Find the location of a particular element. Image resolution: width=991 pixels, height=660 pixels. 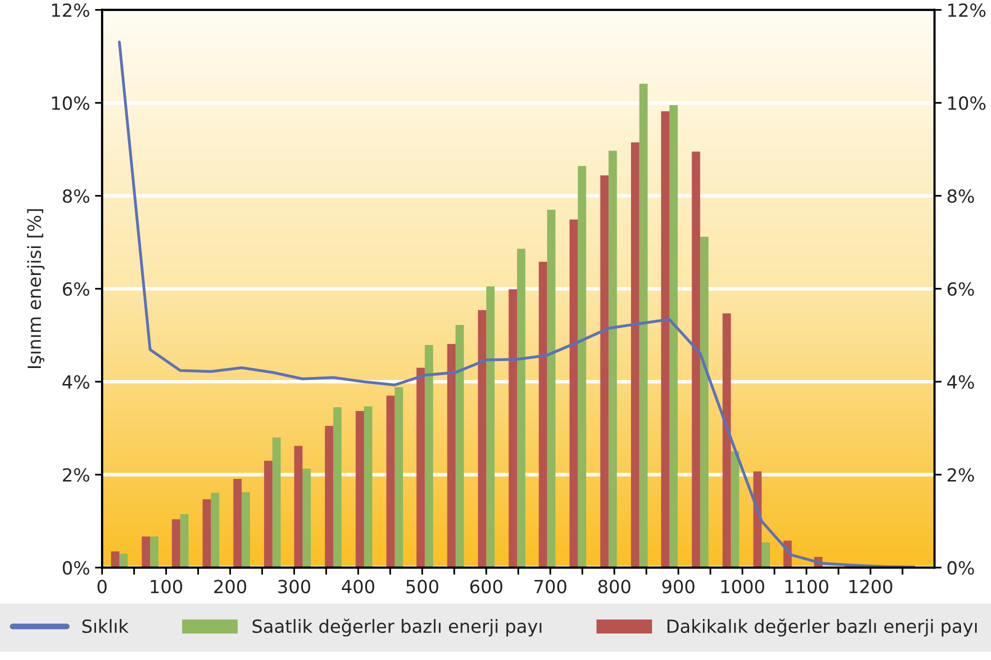

y-tick-label: 4% is located at coordinates (76, 382).